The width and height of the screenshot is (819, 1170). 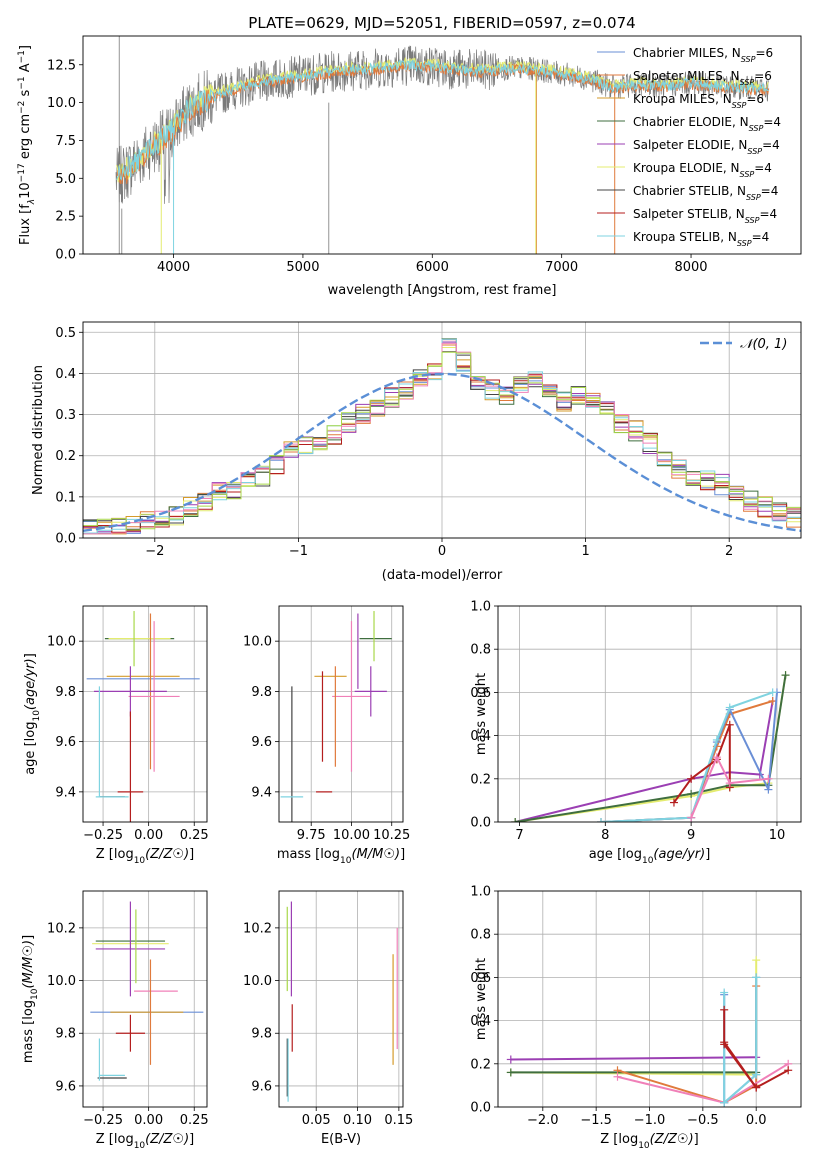 I want to click on y-axis-label: Flux [fλ10−17 erg cm−2 s−1 A−1], so click(x=27, y=145).